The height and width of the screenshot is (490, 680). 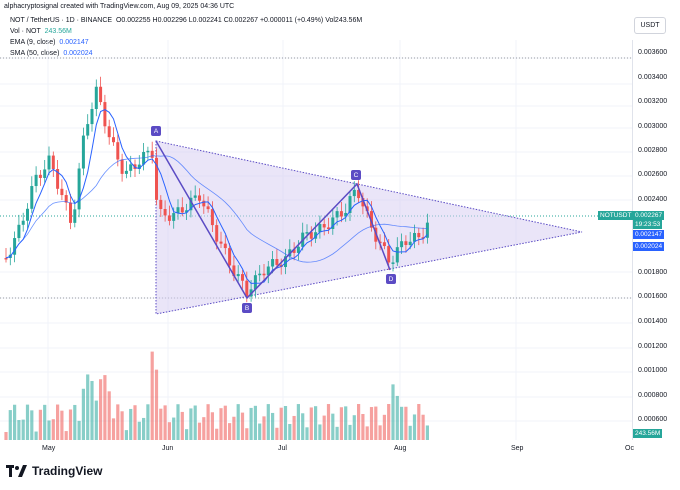 I want to click on symbol-tag: NOTUSDT, so click(x=616, y=215).